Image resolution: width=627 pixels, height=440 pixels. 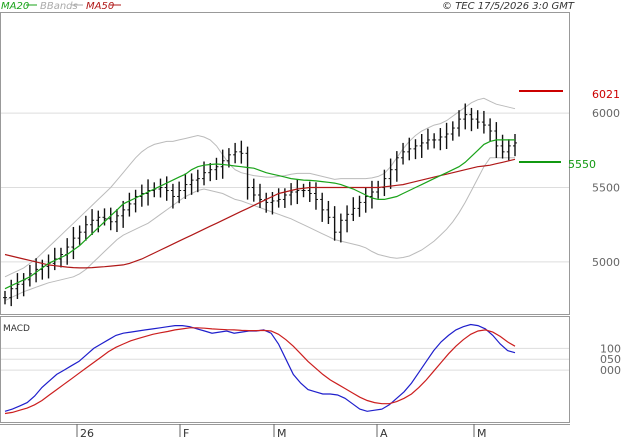 What do you see at coordinates (606, 262) in the screenshot?
I see `y-tick-label: 5000` at bounding box center [606, 262].